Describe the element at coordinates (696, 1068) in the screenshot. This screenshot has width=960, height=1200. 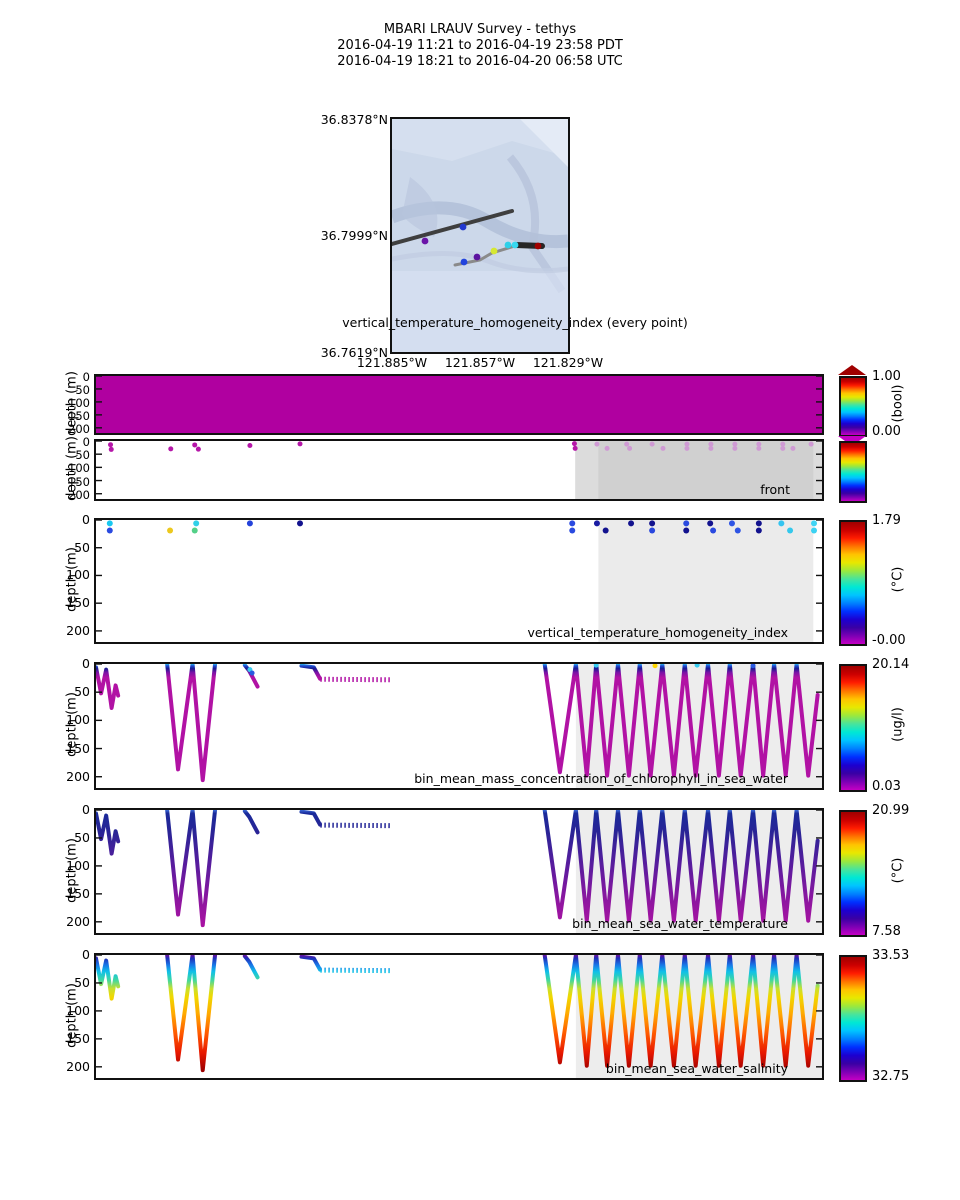
I see `panel-caption-bin_mean_sea_water_salinity: bin_mean_sea_water_salinity` at that location.